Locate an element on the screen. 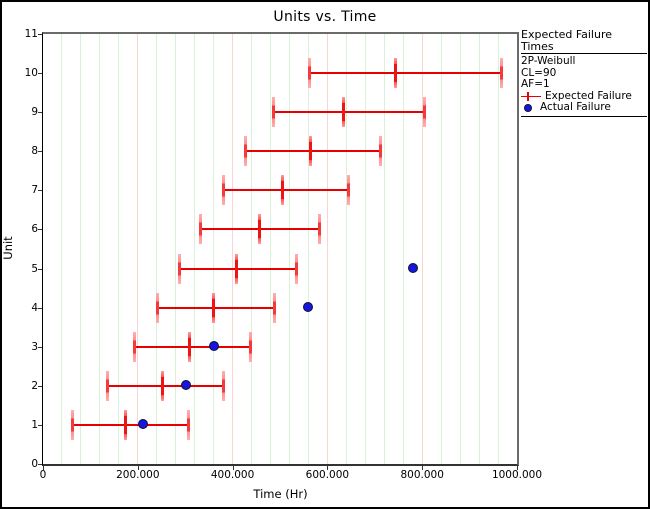 This screenshot has height=509, width=650. x-tick-label: 600.000 is located at coordinates (327, 475).